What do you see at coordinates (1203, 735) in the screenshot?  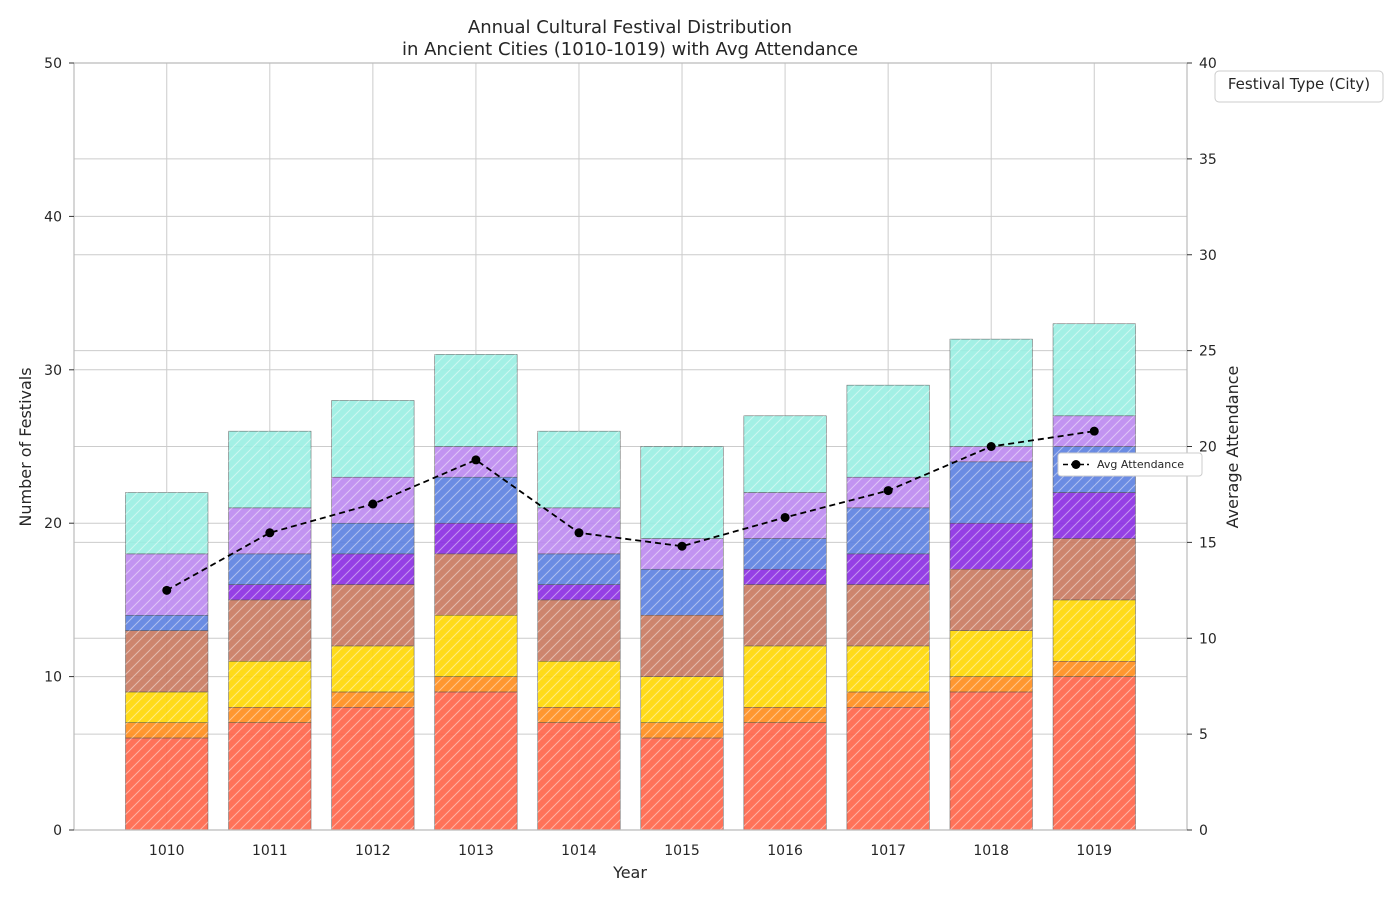 I see `y2-tick-label: 5` at bounding box center [1203, 735].